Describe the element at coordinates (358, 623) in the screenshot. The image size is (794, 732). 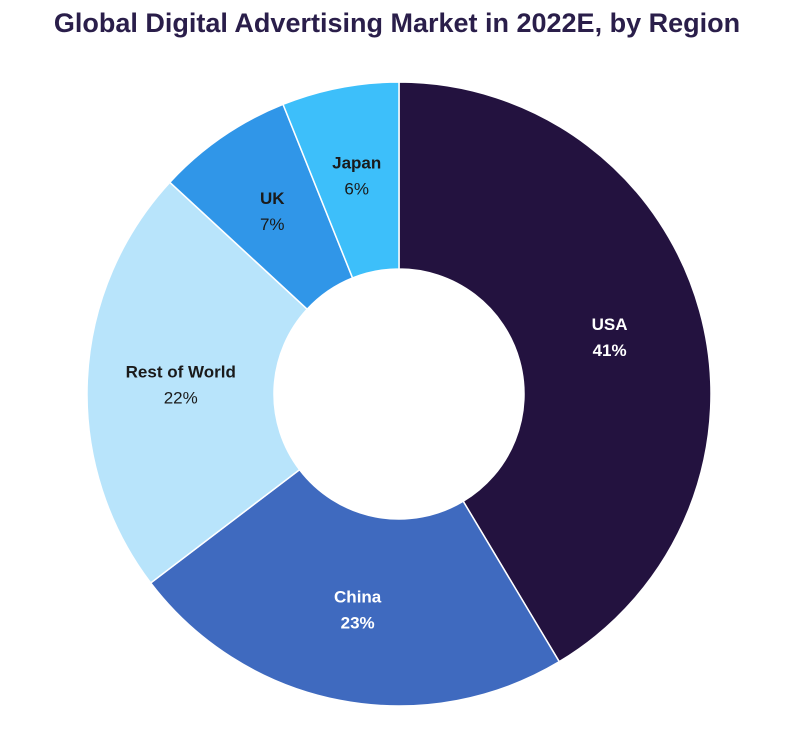
I see `slice-value-china: 23%` at that location.